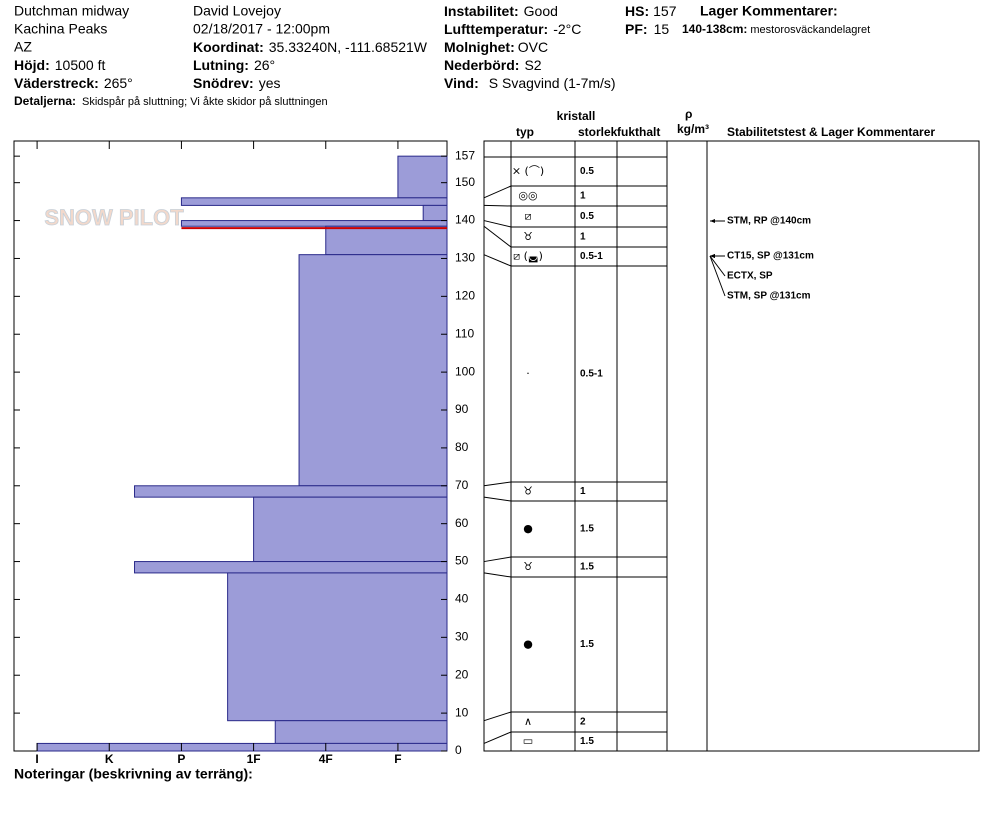 The height and width of the screenshot is (840, 994). I want to click on header-crystal: kristall, so click(576, 116).